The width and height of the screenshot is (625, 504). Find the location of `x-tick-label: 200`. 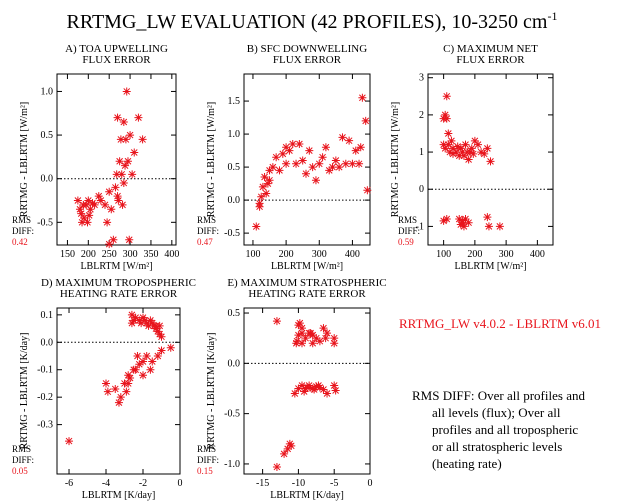

x-tick-label: 200 is located at coordinates (88, 254).